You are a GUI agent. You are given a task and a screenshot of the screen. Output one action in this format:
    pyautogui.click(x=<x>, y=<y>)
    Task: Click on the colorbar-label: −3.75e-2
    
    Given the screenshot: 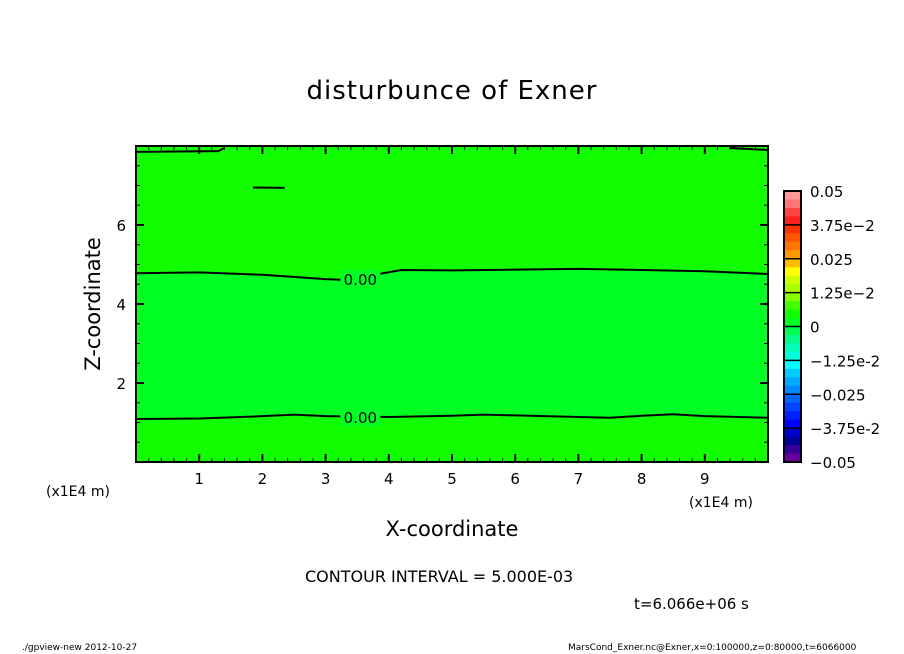 What is the action you would take?
    pyautogui.click(x=845, y=429)
    